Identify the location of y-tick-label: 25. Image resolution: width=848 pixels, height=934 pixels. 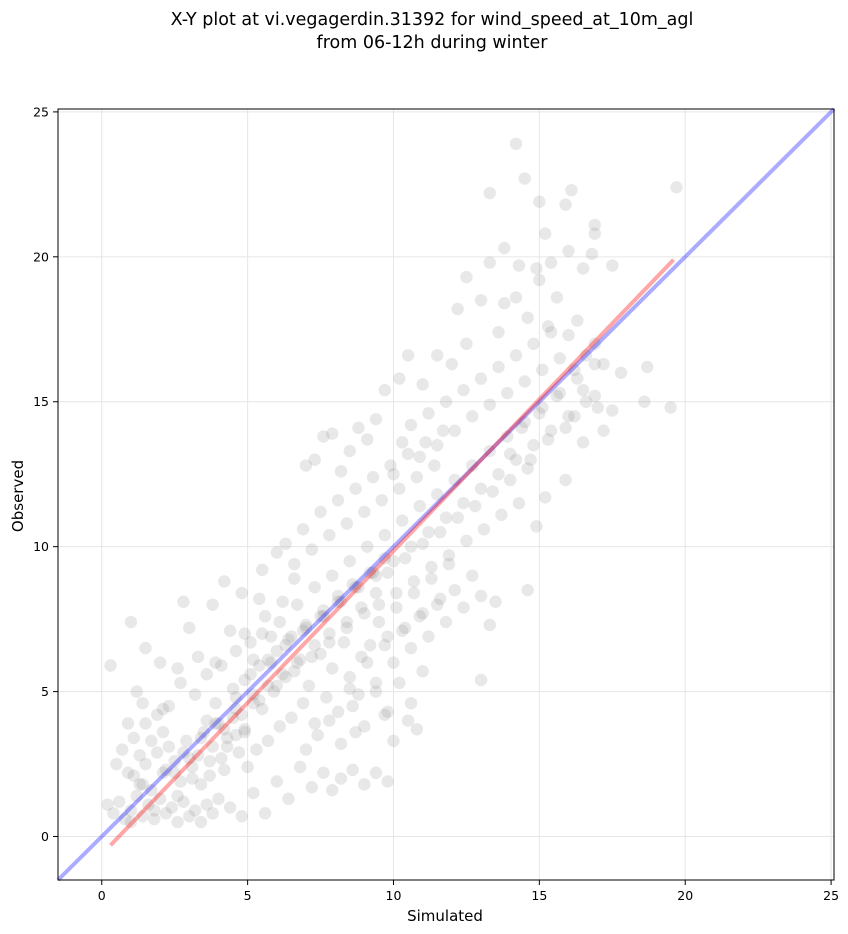
(41, 111).